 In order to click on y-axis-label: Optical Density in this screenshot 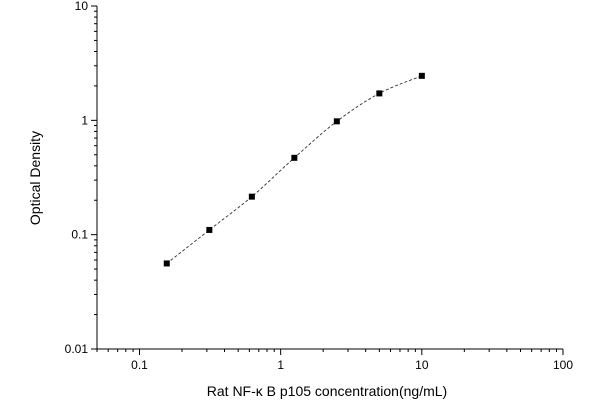, I will do `click(35, 178)`.